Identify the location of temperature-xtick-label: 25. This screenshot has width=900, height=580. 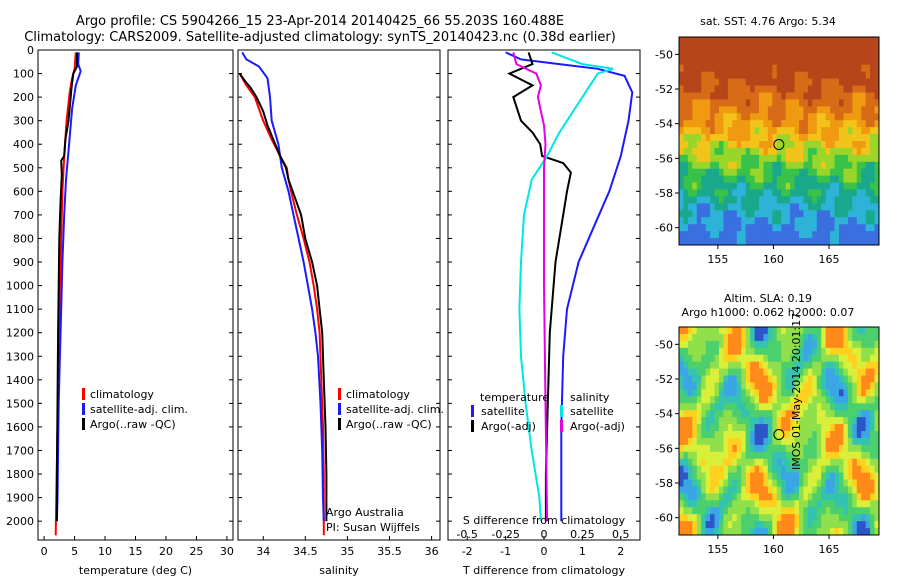
(196, 551).